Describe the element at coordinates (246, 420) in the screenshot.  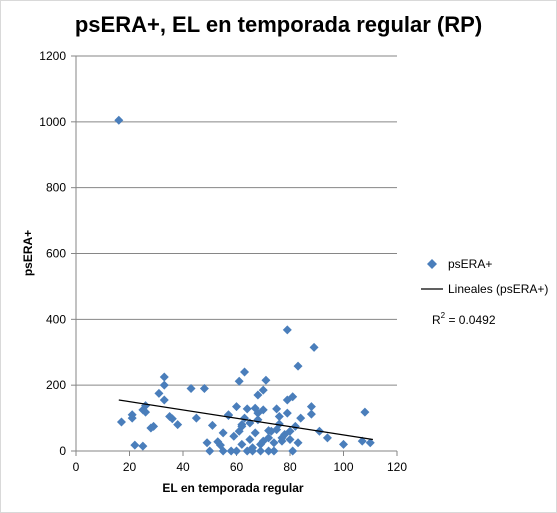
I see `trendline` at that location.